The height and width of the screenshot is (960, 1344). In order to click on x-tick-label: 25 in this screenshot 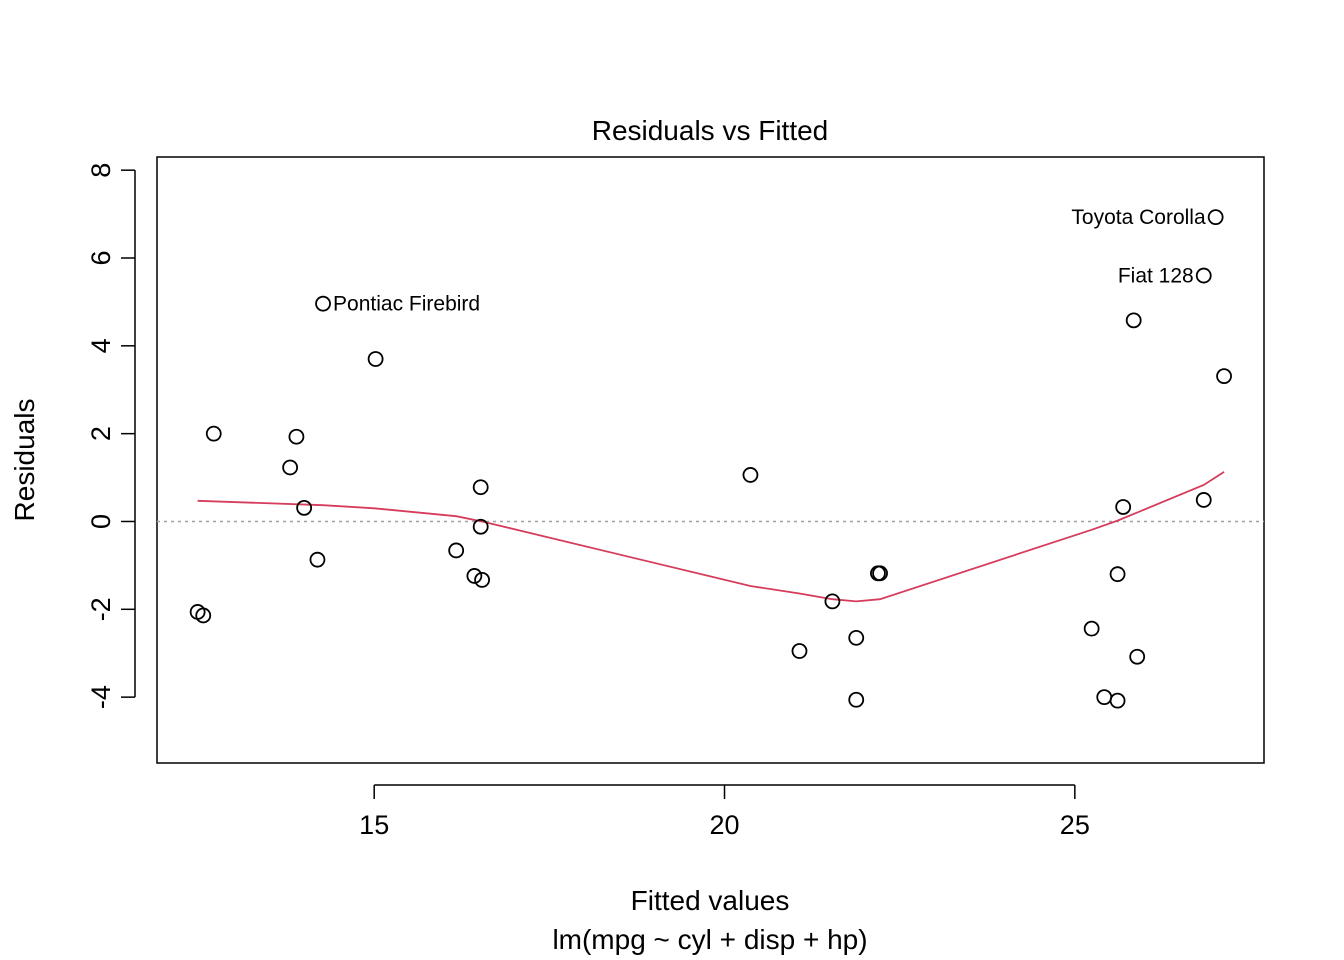, I will do `click(1075, 825)`.